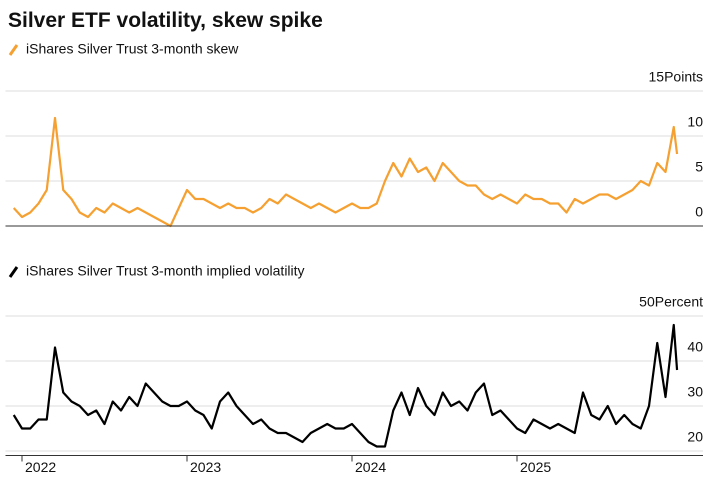 The height and width of the screenshot is (486, 715). Describe the element at coordinates (165, 20) in the screenshot. I see `chart-title: Silver ETF volatility, skew spike` at that location.